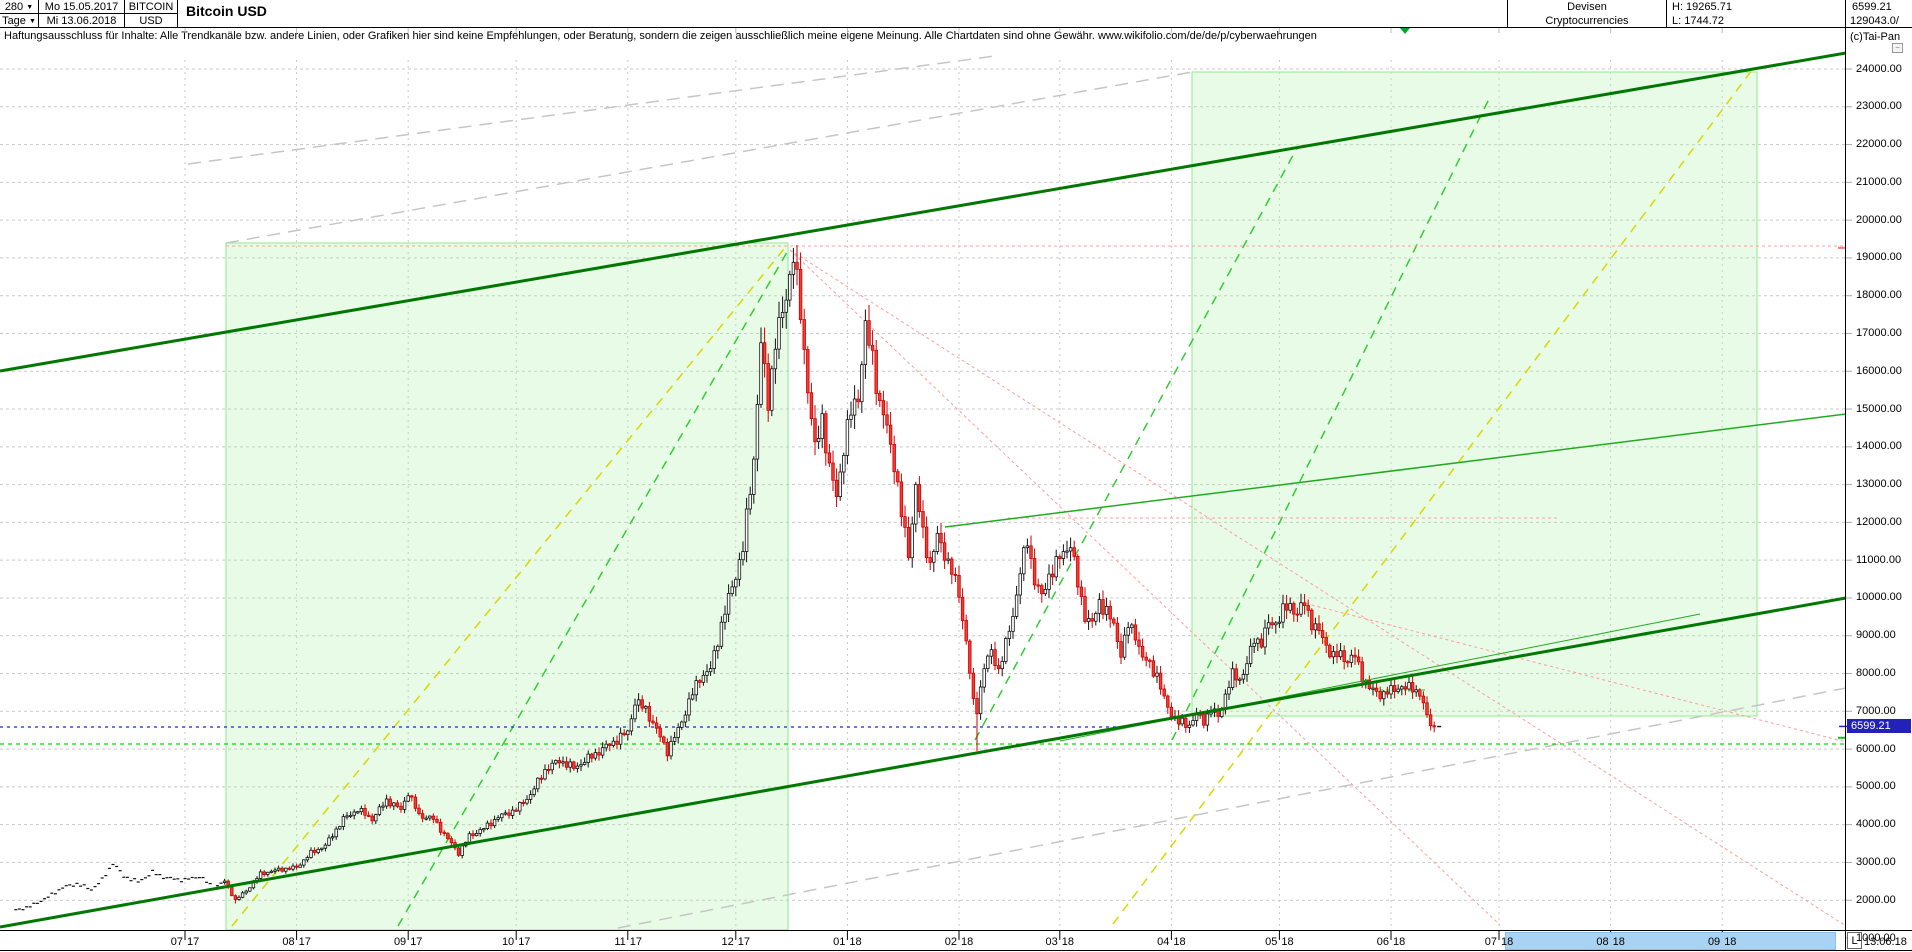 The height and width of the screenshot is (952, 1912). I want to click on y-axis-label: 24000.00, so click(1879, 68).